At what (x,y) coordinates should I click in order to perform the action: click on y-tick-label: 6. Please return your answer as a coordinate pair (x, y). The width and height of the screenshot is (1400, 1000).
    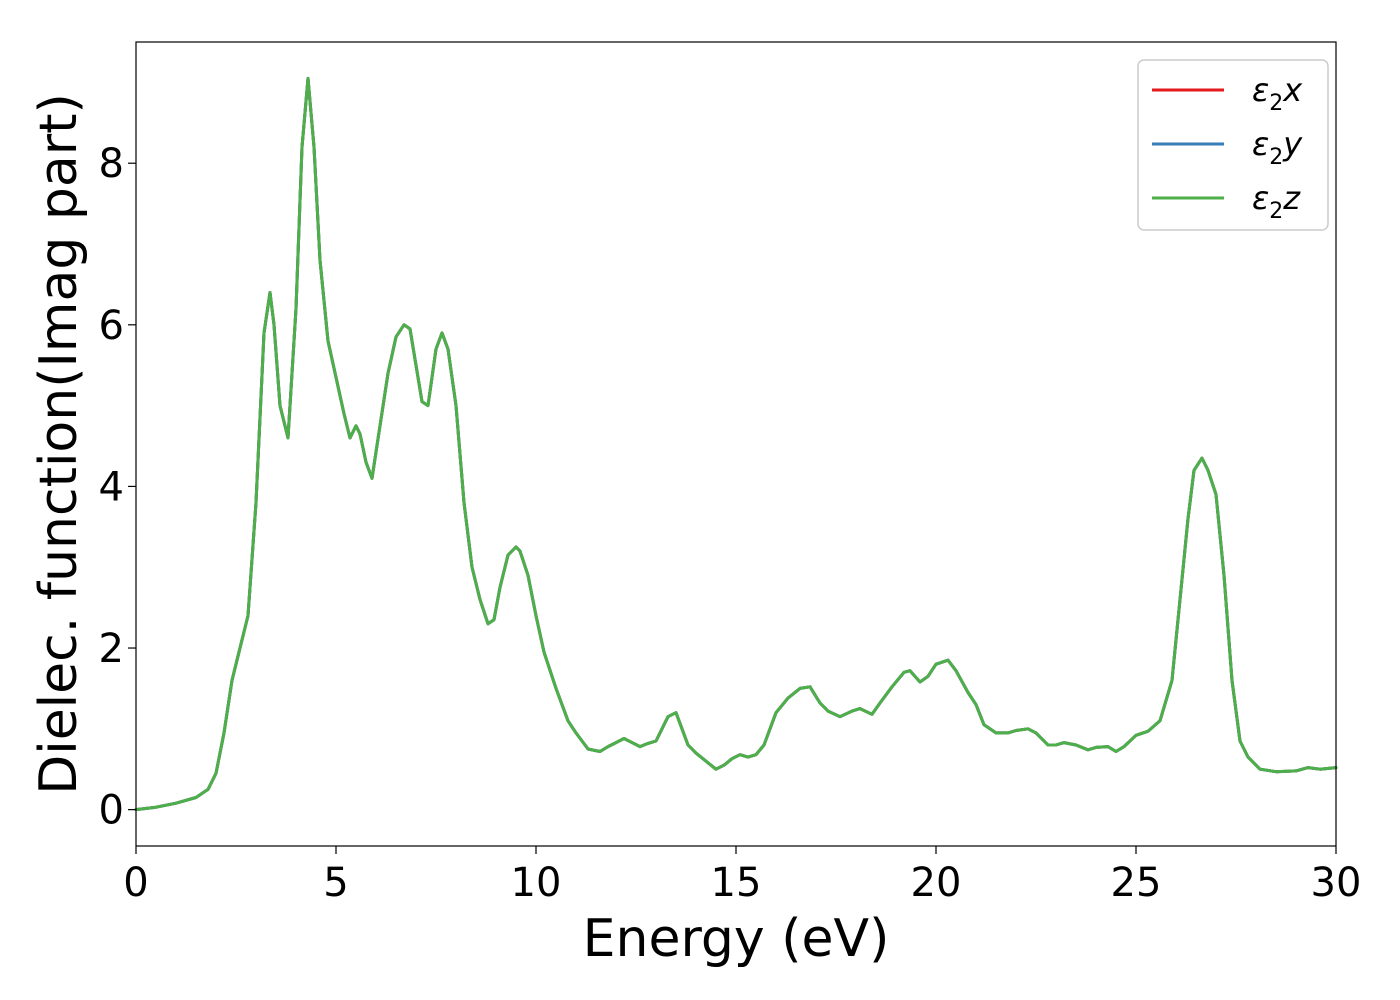
    Looking at the image, I should click on (111, 326).